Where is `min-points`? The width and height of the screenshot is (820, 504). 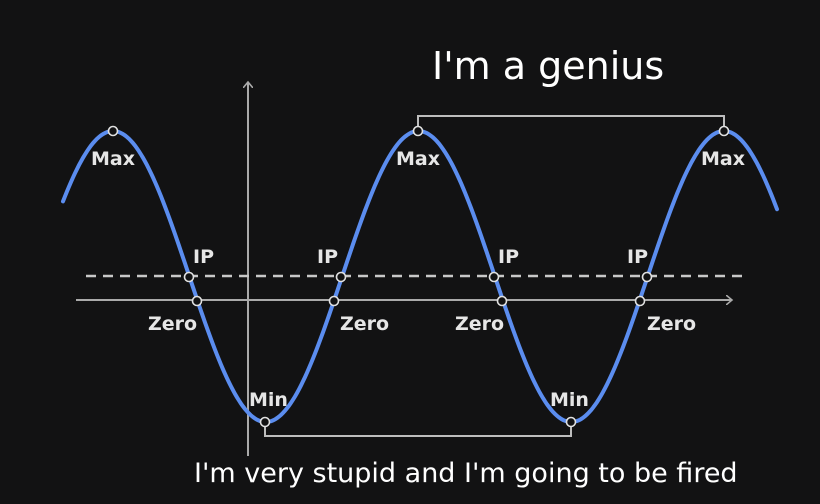
min-points is located at coordinates (418, 422).